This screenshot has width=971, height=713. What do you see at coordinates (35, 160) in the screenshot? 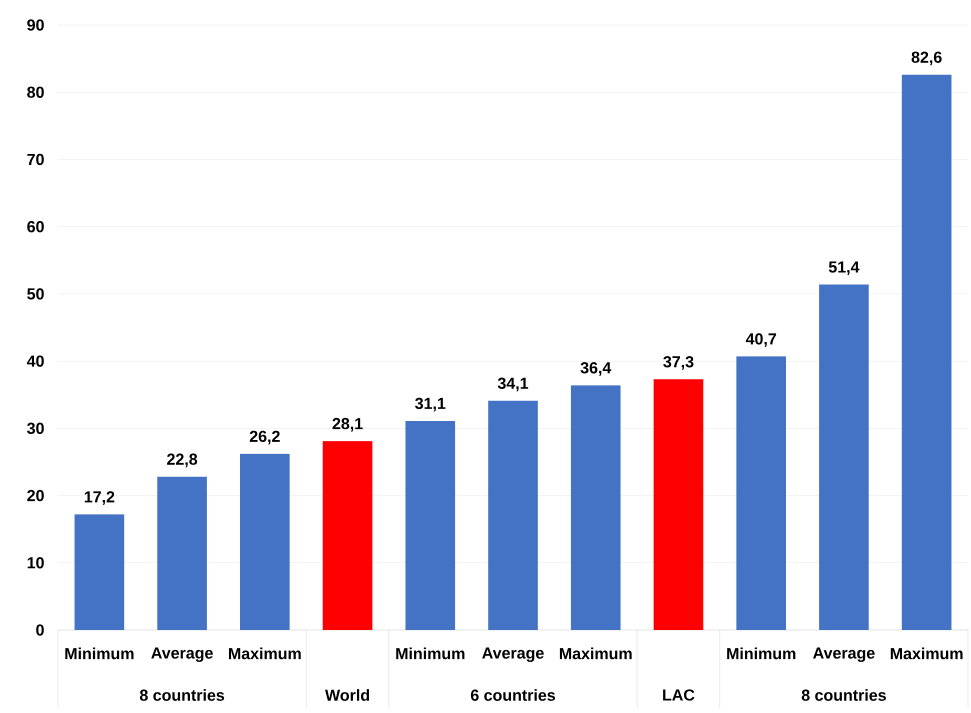
I see `y-tick-label: 70` at bounding box center [35, 160].